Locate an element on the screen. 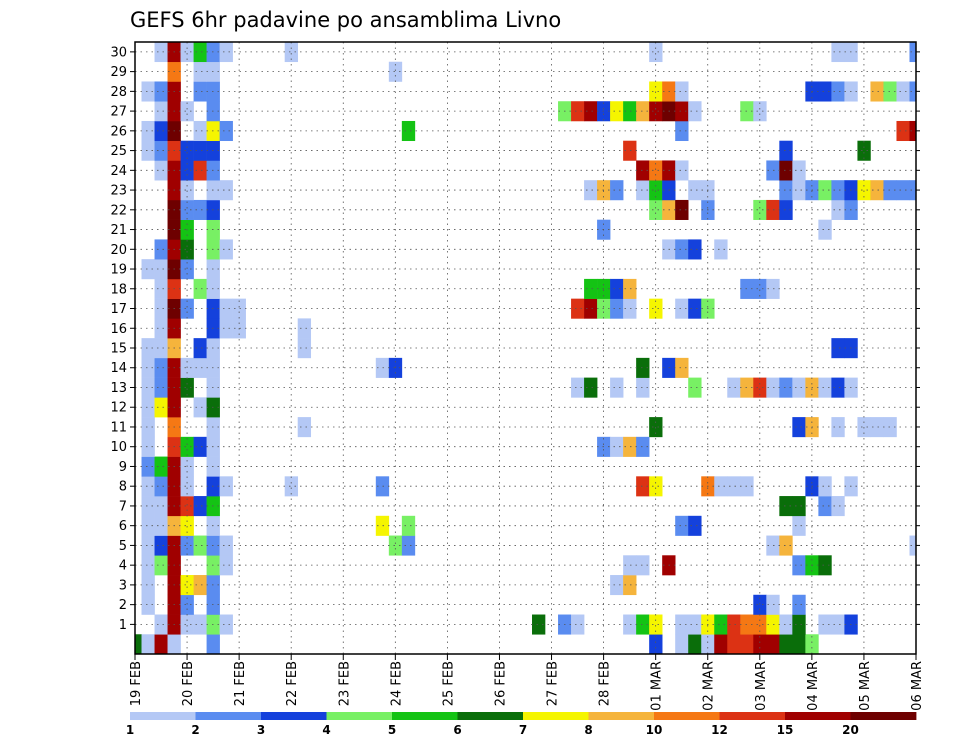 This screenshot has height=742, width=960. x-tick-label: 03 MAR is located at coordinates (761, 686).